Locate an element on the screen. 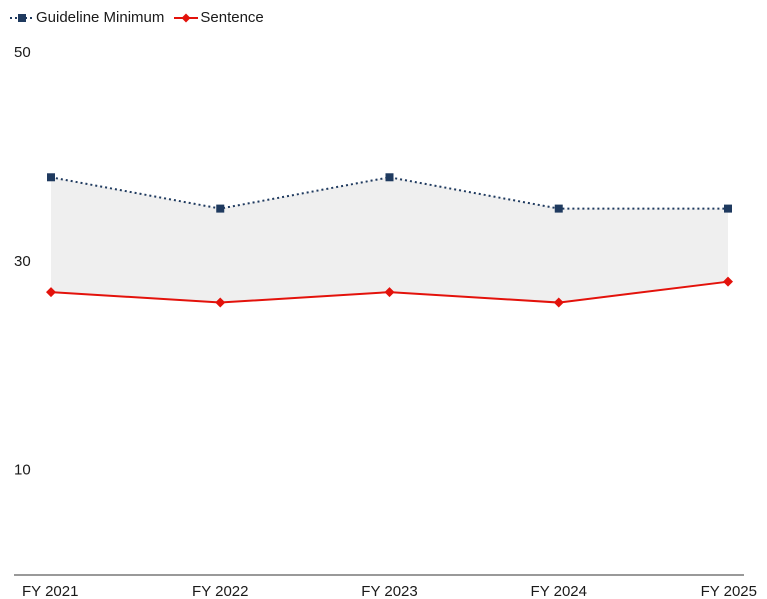 The height and width of the screenshot is (599, 767). legend-swatch-guideline-minimum is located at coordinates (22, 18).